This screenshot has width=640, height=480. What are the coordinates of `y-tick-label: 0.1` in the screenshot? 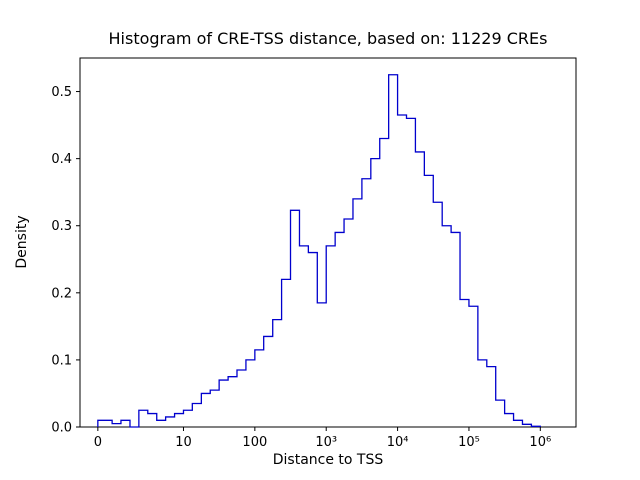 It's located at (61, 360).